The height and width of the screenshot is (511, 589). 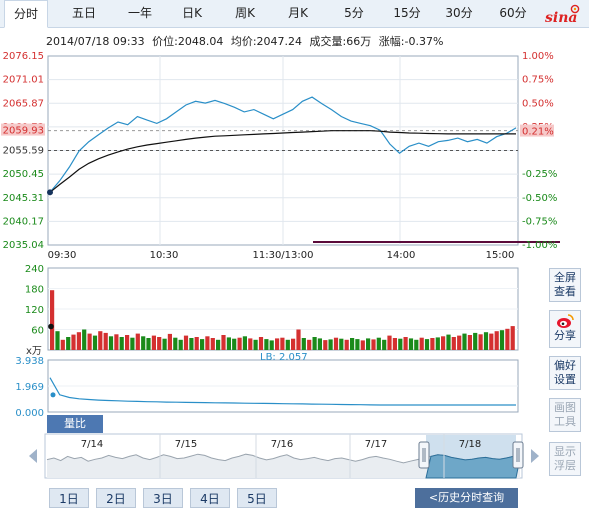 What do you see at coordinates (23, 174) in the screenshot?
I see `price-tick-label: 2050.45` at bounding box center [23, 174].